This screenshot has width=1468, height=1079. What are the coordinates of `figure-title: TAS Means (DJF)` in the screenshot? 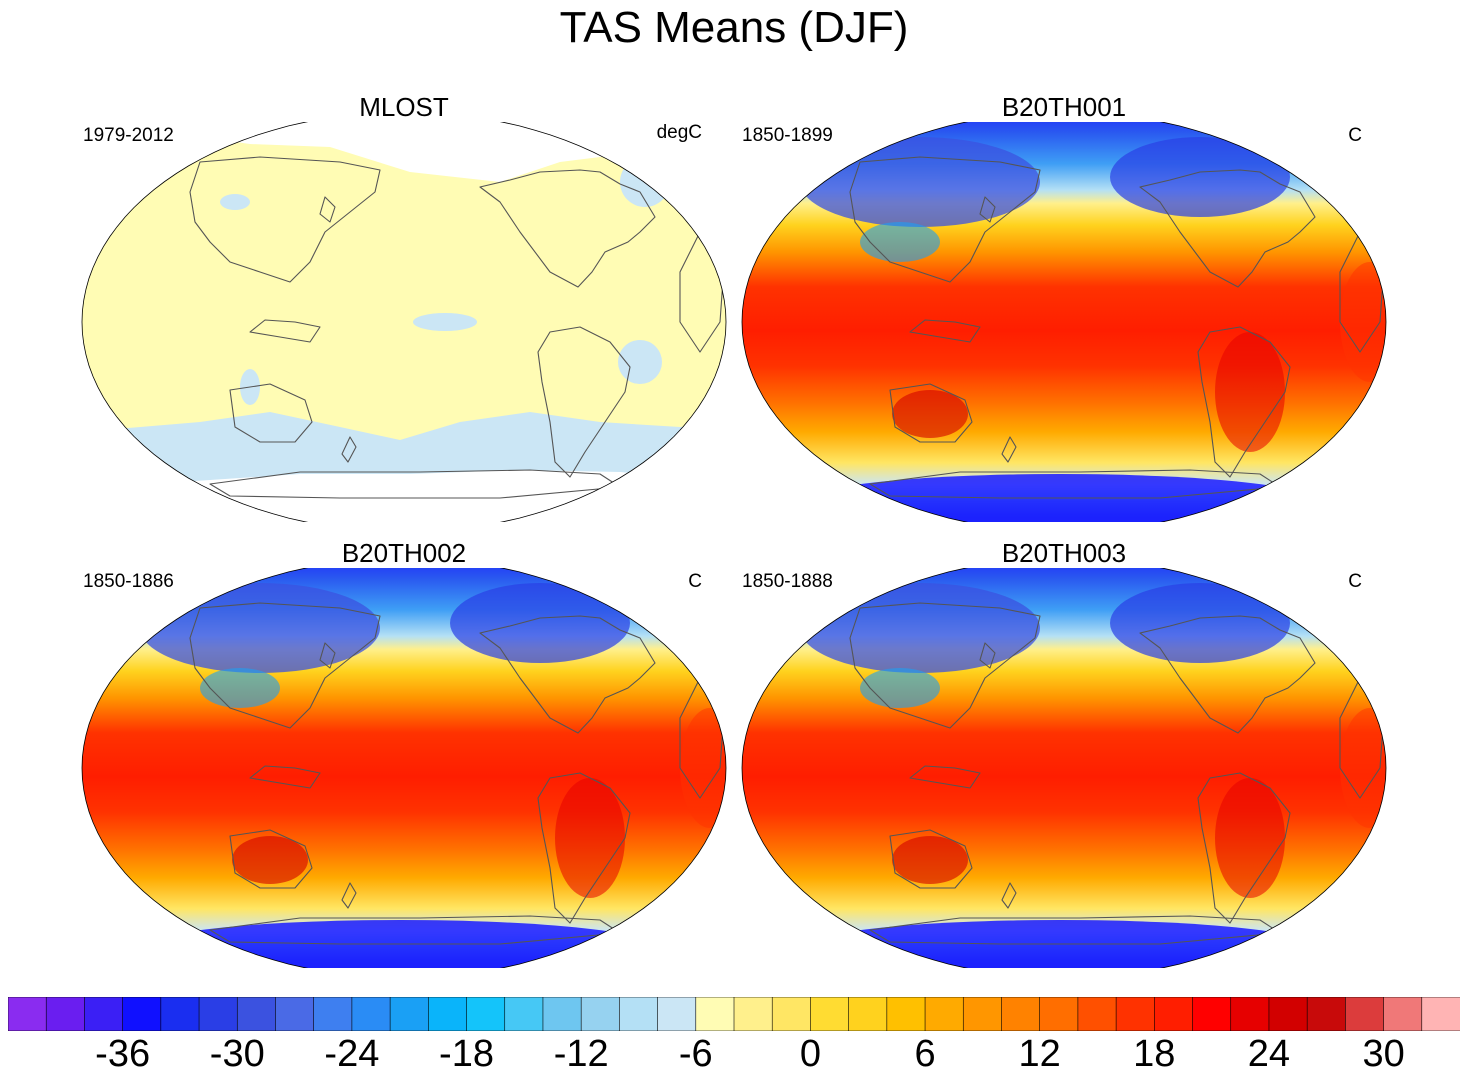 It's located at (734, 27).